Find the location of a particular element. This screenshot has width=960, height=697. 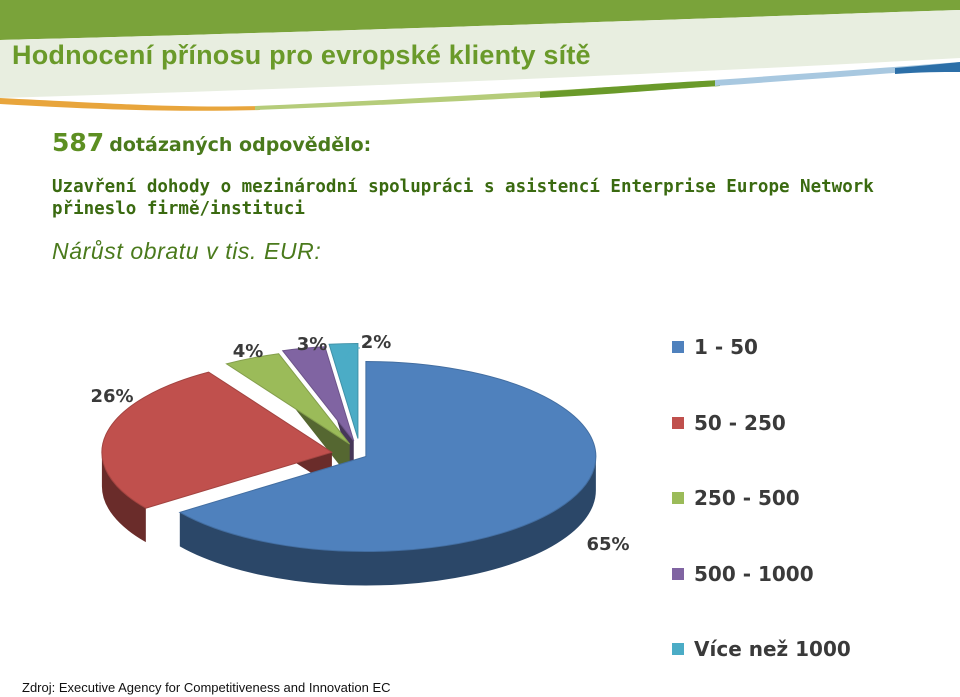

header-swoosh-blue is located at coordinates (927, 68).